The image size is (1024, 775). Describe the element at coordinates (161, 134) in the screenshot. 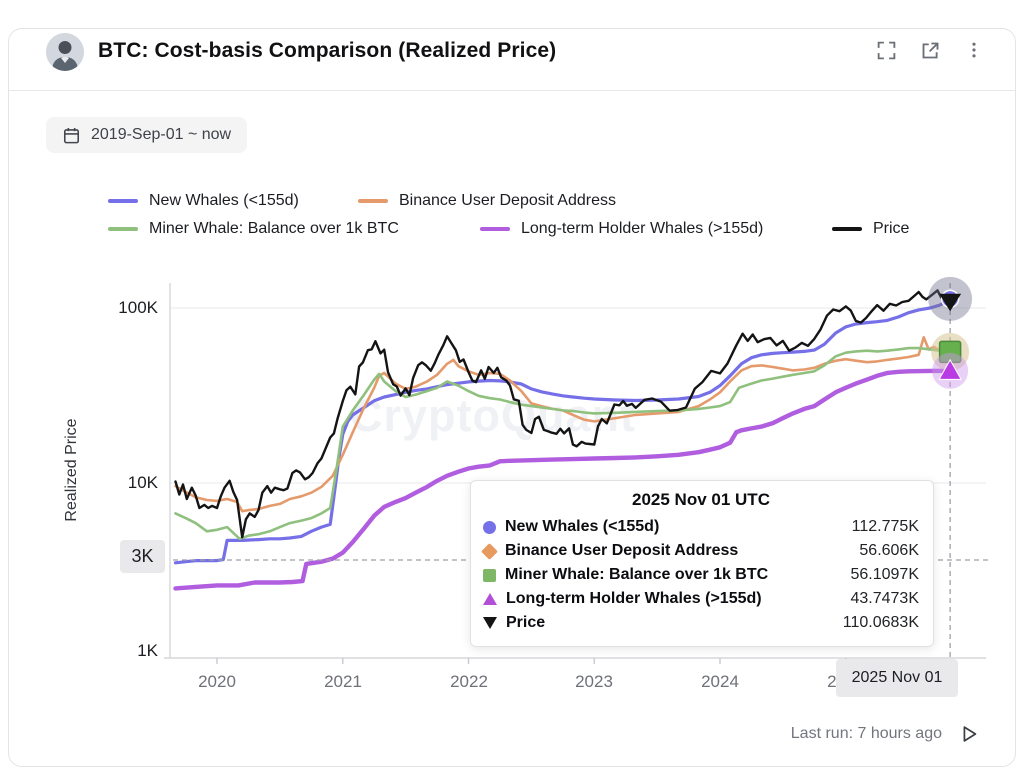

I see `date-range-label: 2019-Sep-01 ~ now` at that location.